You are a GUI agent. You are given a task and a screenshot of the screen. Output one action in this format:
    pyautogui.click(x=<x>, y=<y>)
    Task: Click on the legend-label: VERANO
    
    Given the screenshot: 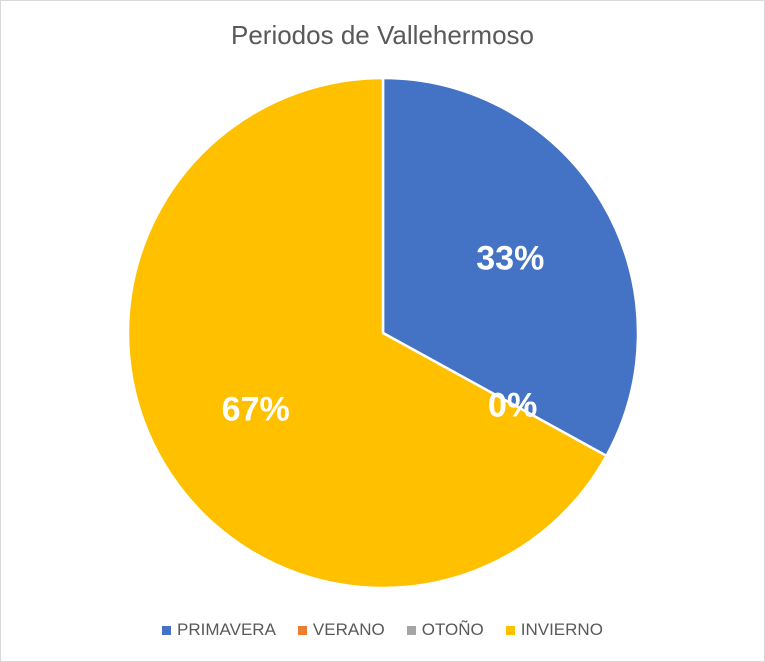 What is the action you would take?
    pyautogui.click(x=348, y=629)
    